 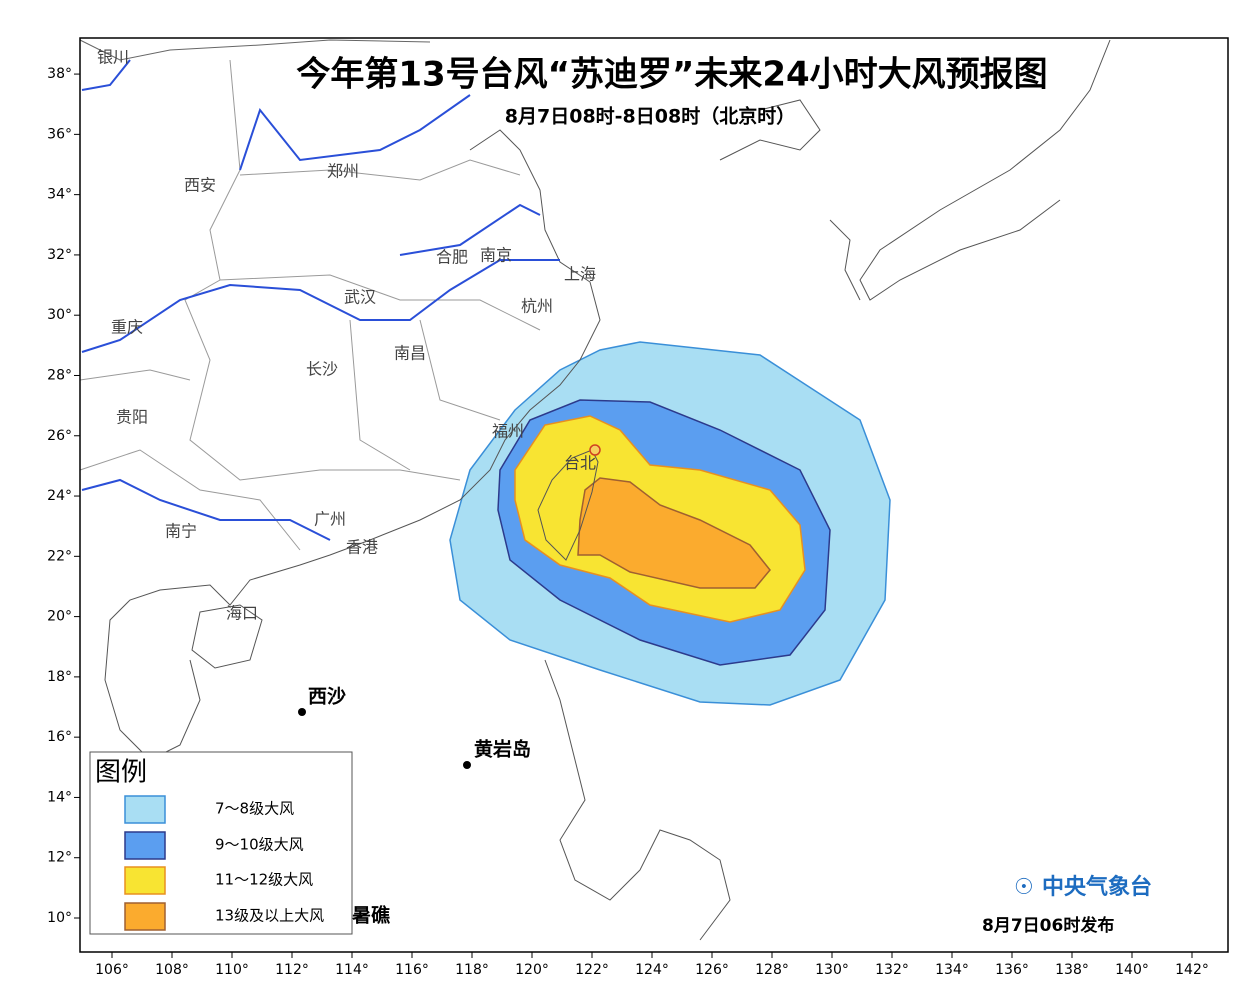 What do you see at coordinates (580, 274) in the screenshot?
I see `city-label: 上海` at bounding box center [580, 274].